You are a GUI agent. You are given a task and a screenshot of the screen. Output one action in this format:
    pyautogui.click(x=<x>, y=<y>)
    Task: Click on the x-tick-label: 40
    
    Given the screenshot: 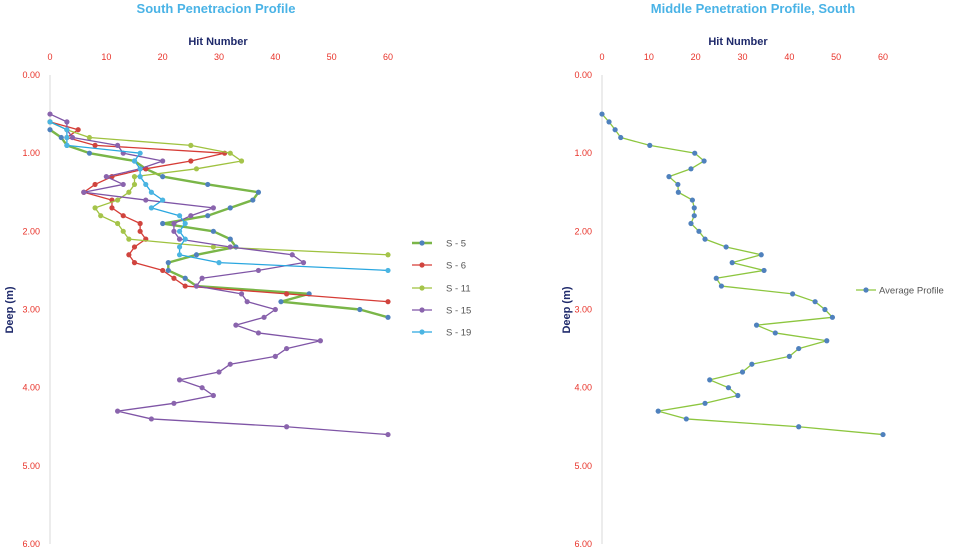 What is the action you would take?
    pyautogui.click(x=275, y=57)
    